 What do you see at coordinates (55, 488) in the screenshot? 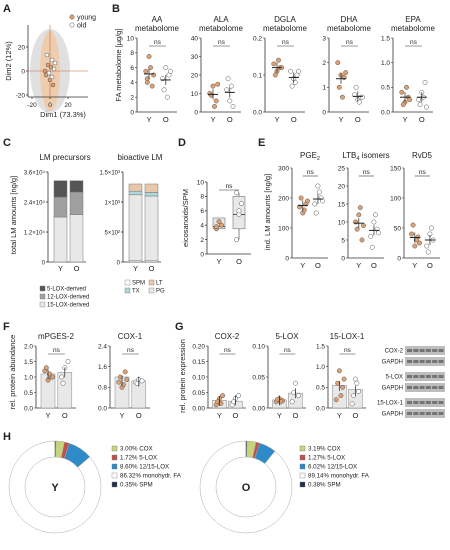
I see `donut-center-label: Y` at bounding box center [55, 488].